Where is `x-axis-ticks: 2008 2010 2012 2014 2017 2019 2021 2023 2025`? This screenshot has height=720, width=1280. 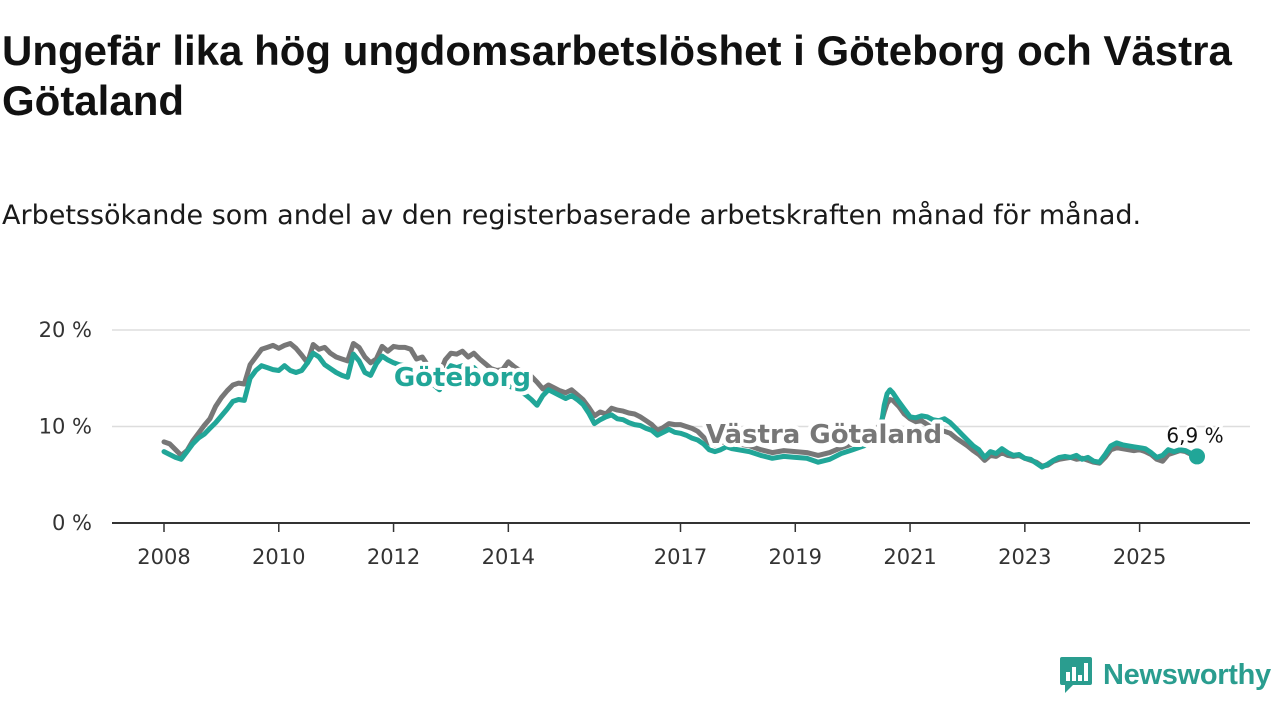 x-axis-ticks: 2008 2010 2012 2014 2017 2019 2021 2023 2025 is located at coordinates (651, 546).